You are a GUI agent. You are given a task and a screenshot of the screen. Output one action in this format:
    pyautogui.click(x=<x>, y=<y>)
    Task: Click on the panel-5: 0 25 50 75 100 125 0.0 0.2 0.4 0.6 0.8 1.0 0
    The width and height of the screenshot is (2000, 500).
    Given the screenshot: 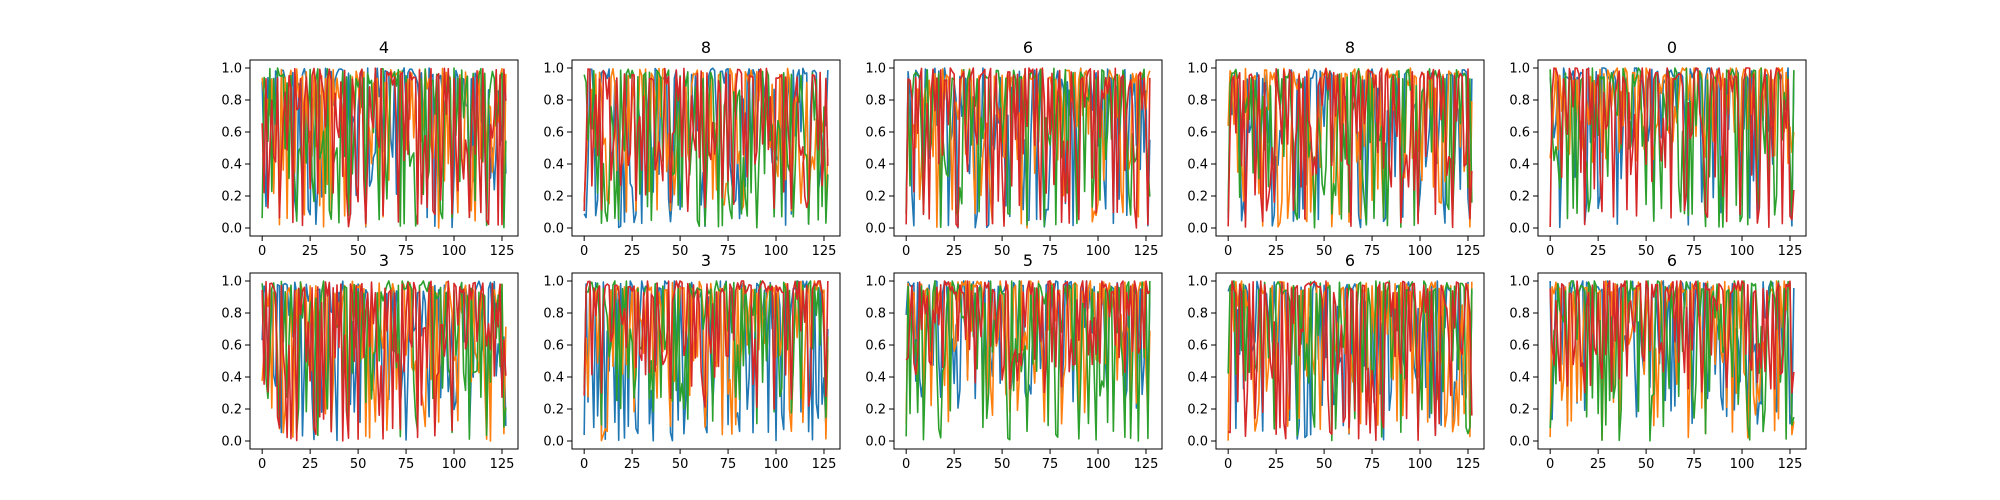 What is the action you would take?
    pyautogui.click(x=1658, y=148)
    